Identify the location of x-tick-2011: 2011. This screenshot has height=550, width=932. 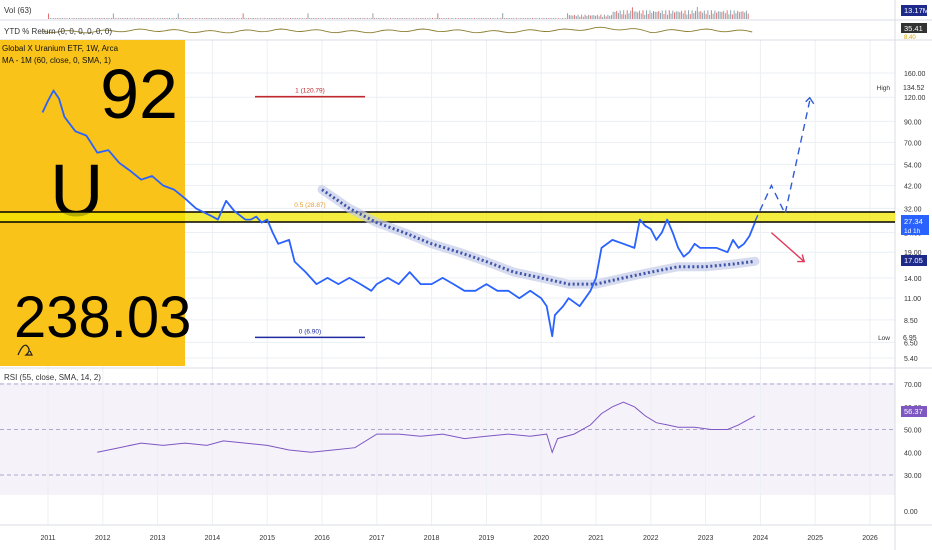
(47, 538).